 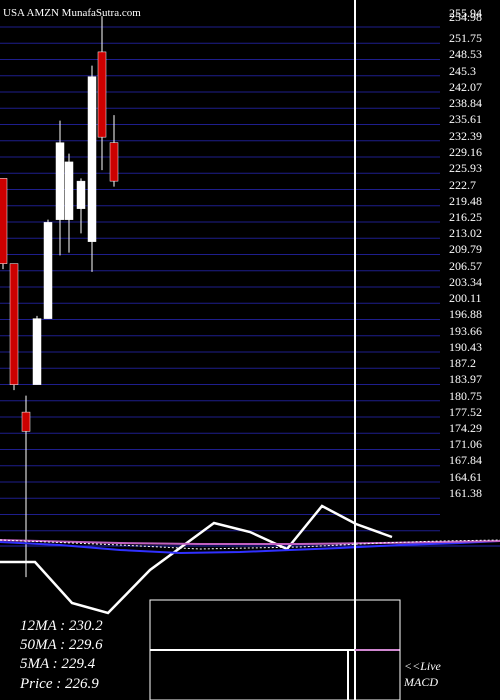 What do you see at coordinates (465, 428) in the screenshot?
I see `price-tick-label: 174.29` at bounding box center [465, 428].